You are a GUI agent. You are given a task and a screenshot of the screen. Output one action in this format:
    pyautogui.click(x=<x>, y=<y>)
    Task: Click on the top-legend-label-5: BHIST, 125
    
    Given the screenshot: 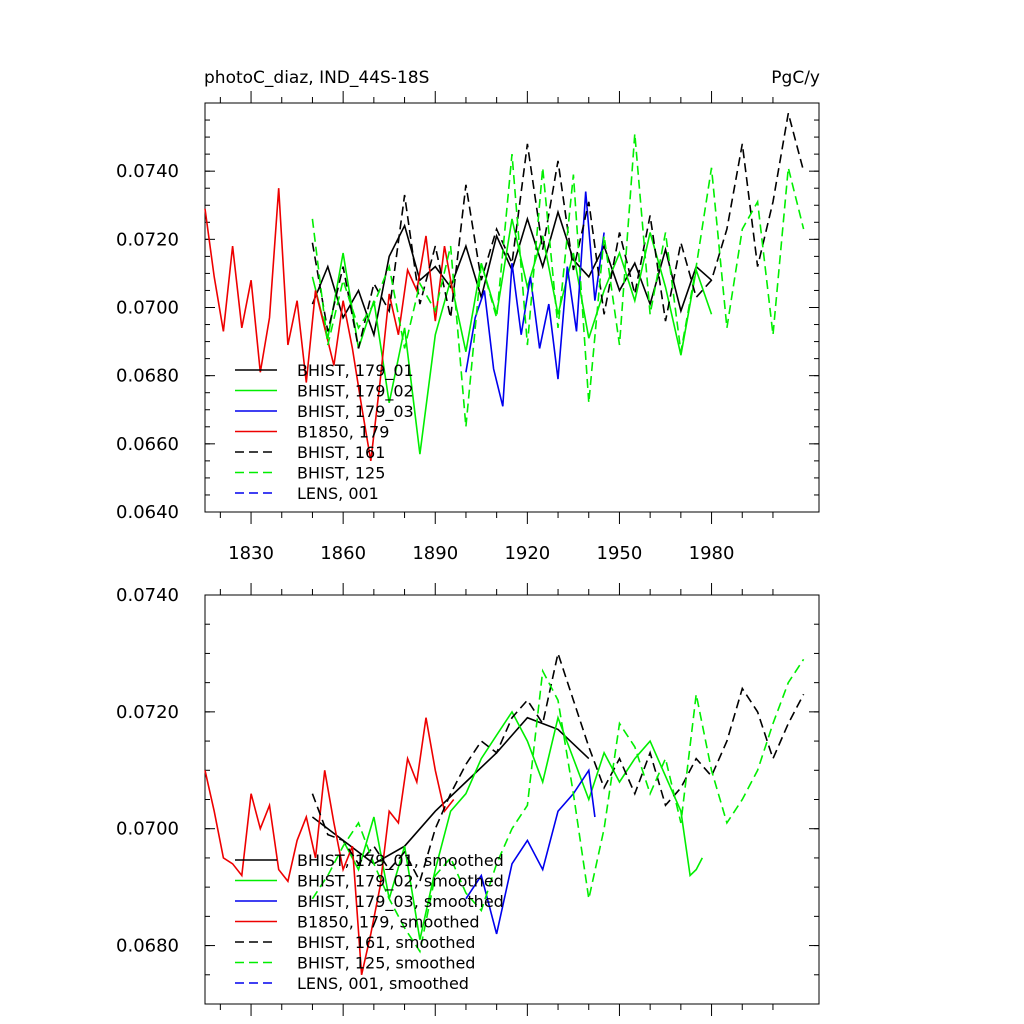 What is the action you would take?
    pyautogui.click(x=341, y=473)
    